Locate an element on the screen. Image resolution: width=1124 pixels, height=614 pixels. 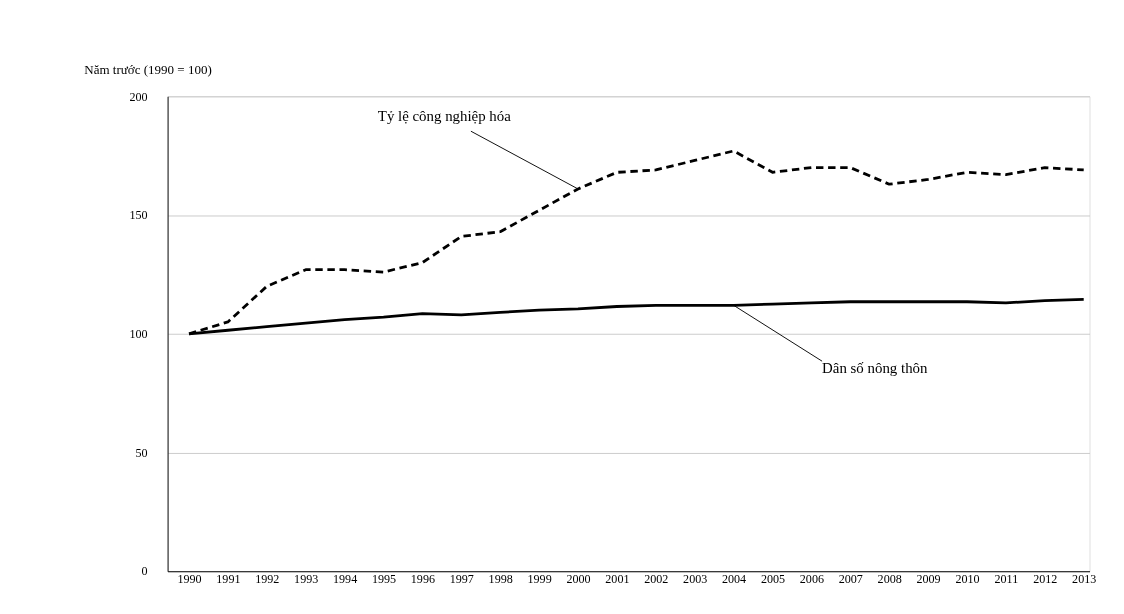
x-tick-label: 2005 is located at coordinates (773, 578).